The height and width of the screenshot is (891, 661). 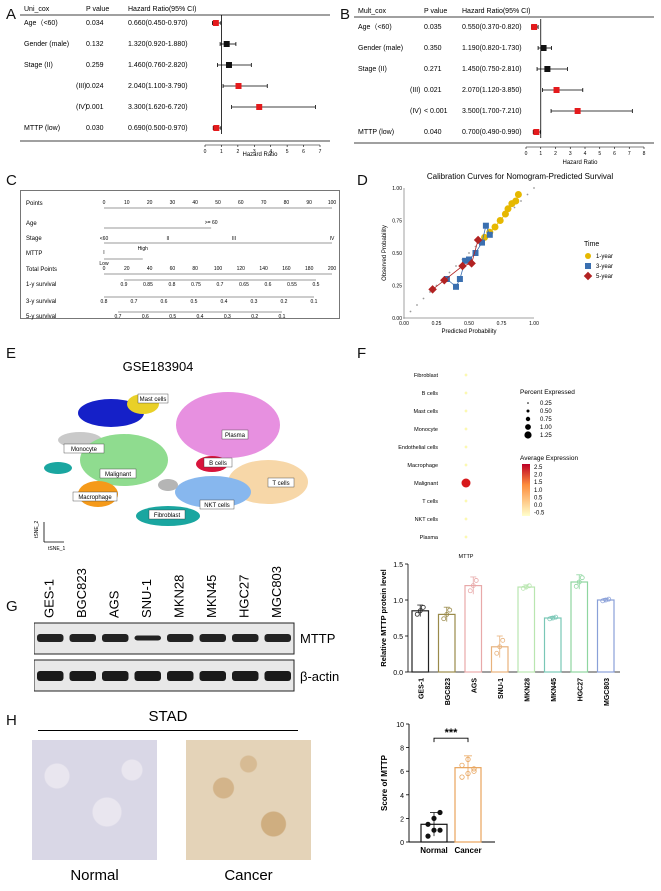 What do you see at coordinates (462, 266) in the screenshot?
I see `calibration-point-5y` at bounding box center [462, 266].